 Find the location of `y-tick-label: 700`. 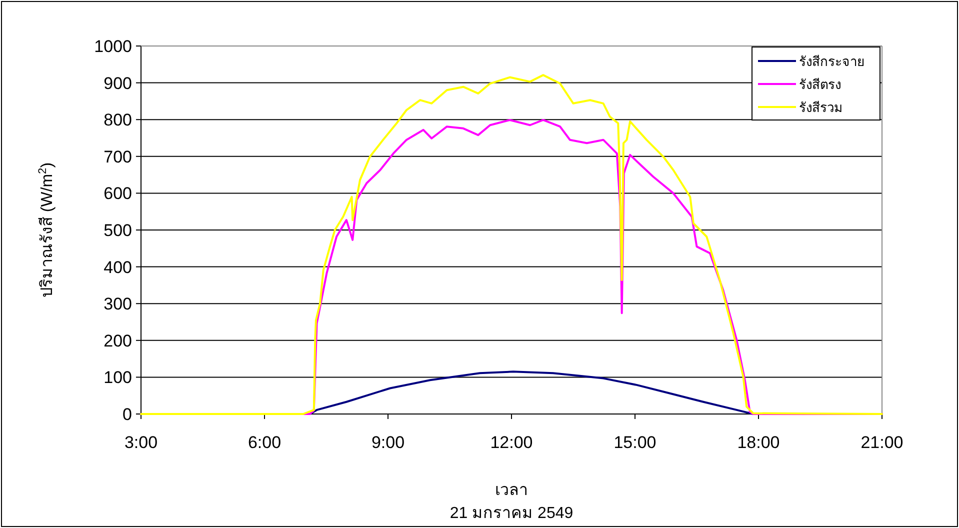

y-tick-label: 700 is located at coordinates (118, 156).